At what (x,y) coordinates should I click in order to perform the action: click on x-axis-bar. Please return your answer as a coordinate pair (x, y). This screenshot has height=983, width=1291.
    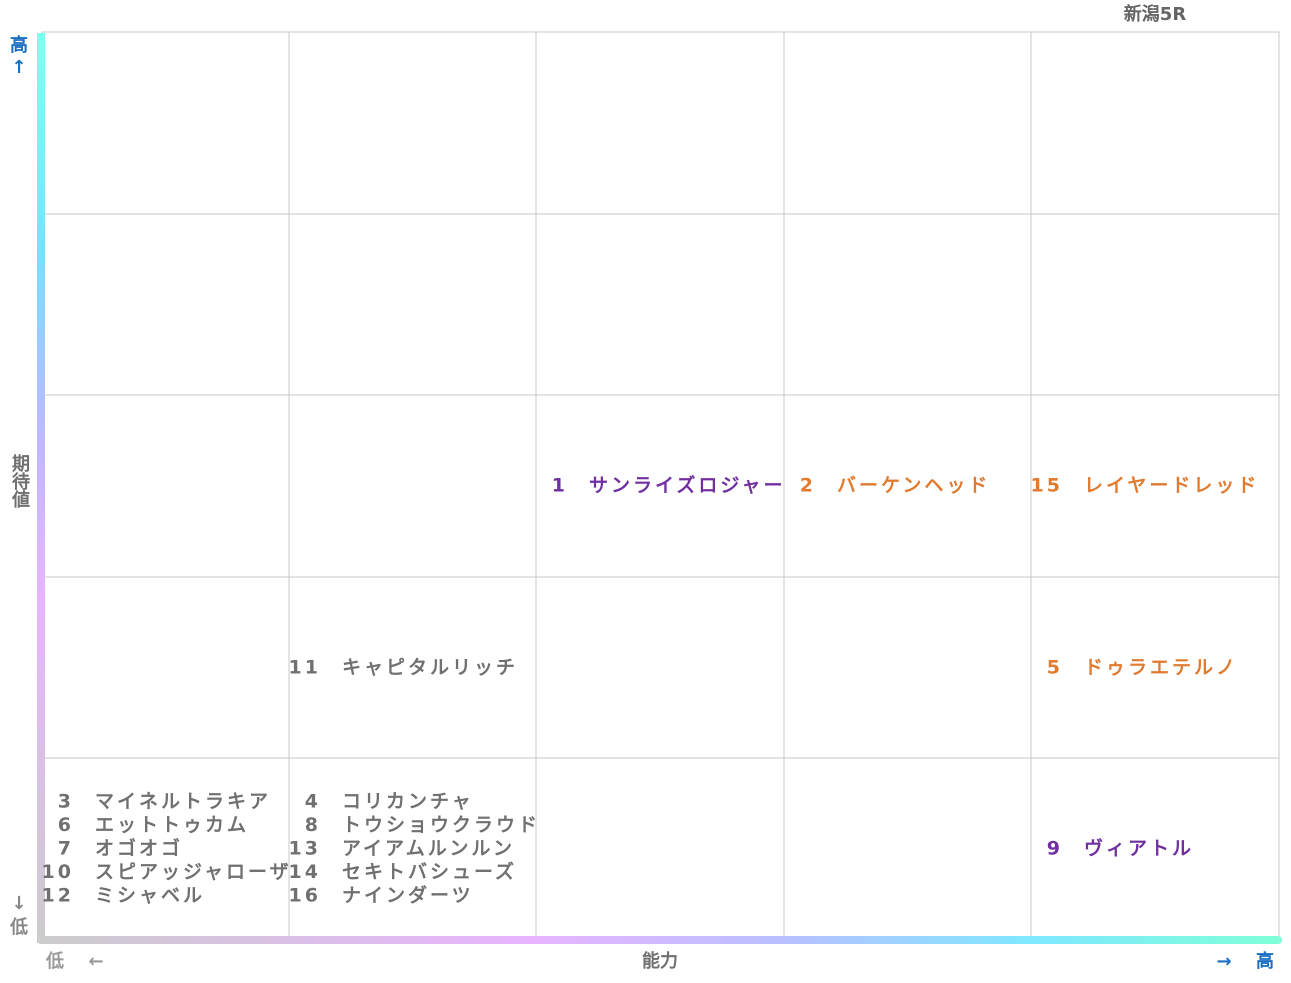
    Looking at the image, I should click on (659, 940).